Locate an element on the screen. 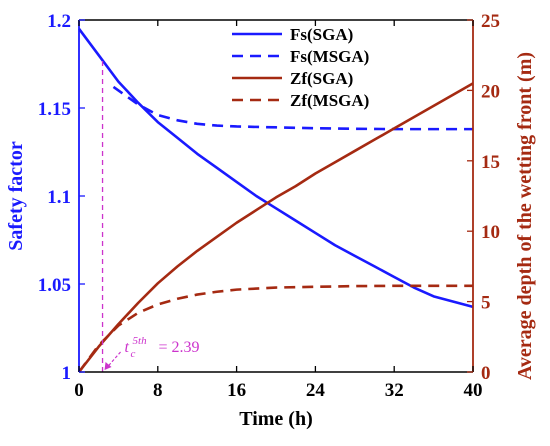 The height and width of the screenshot is (446, 550). y-right-tick-label: 5 is located at coordinates (486, 303).